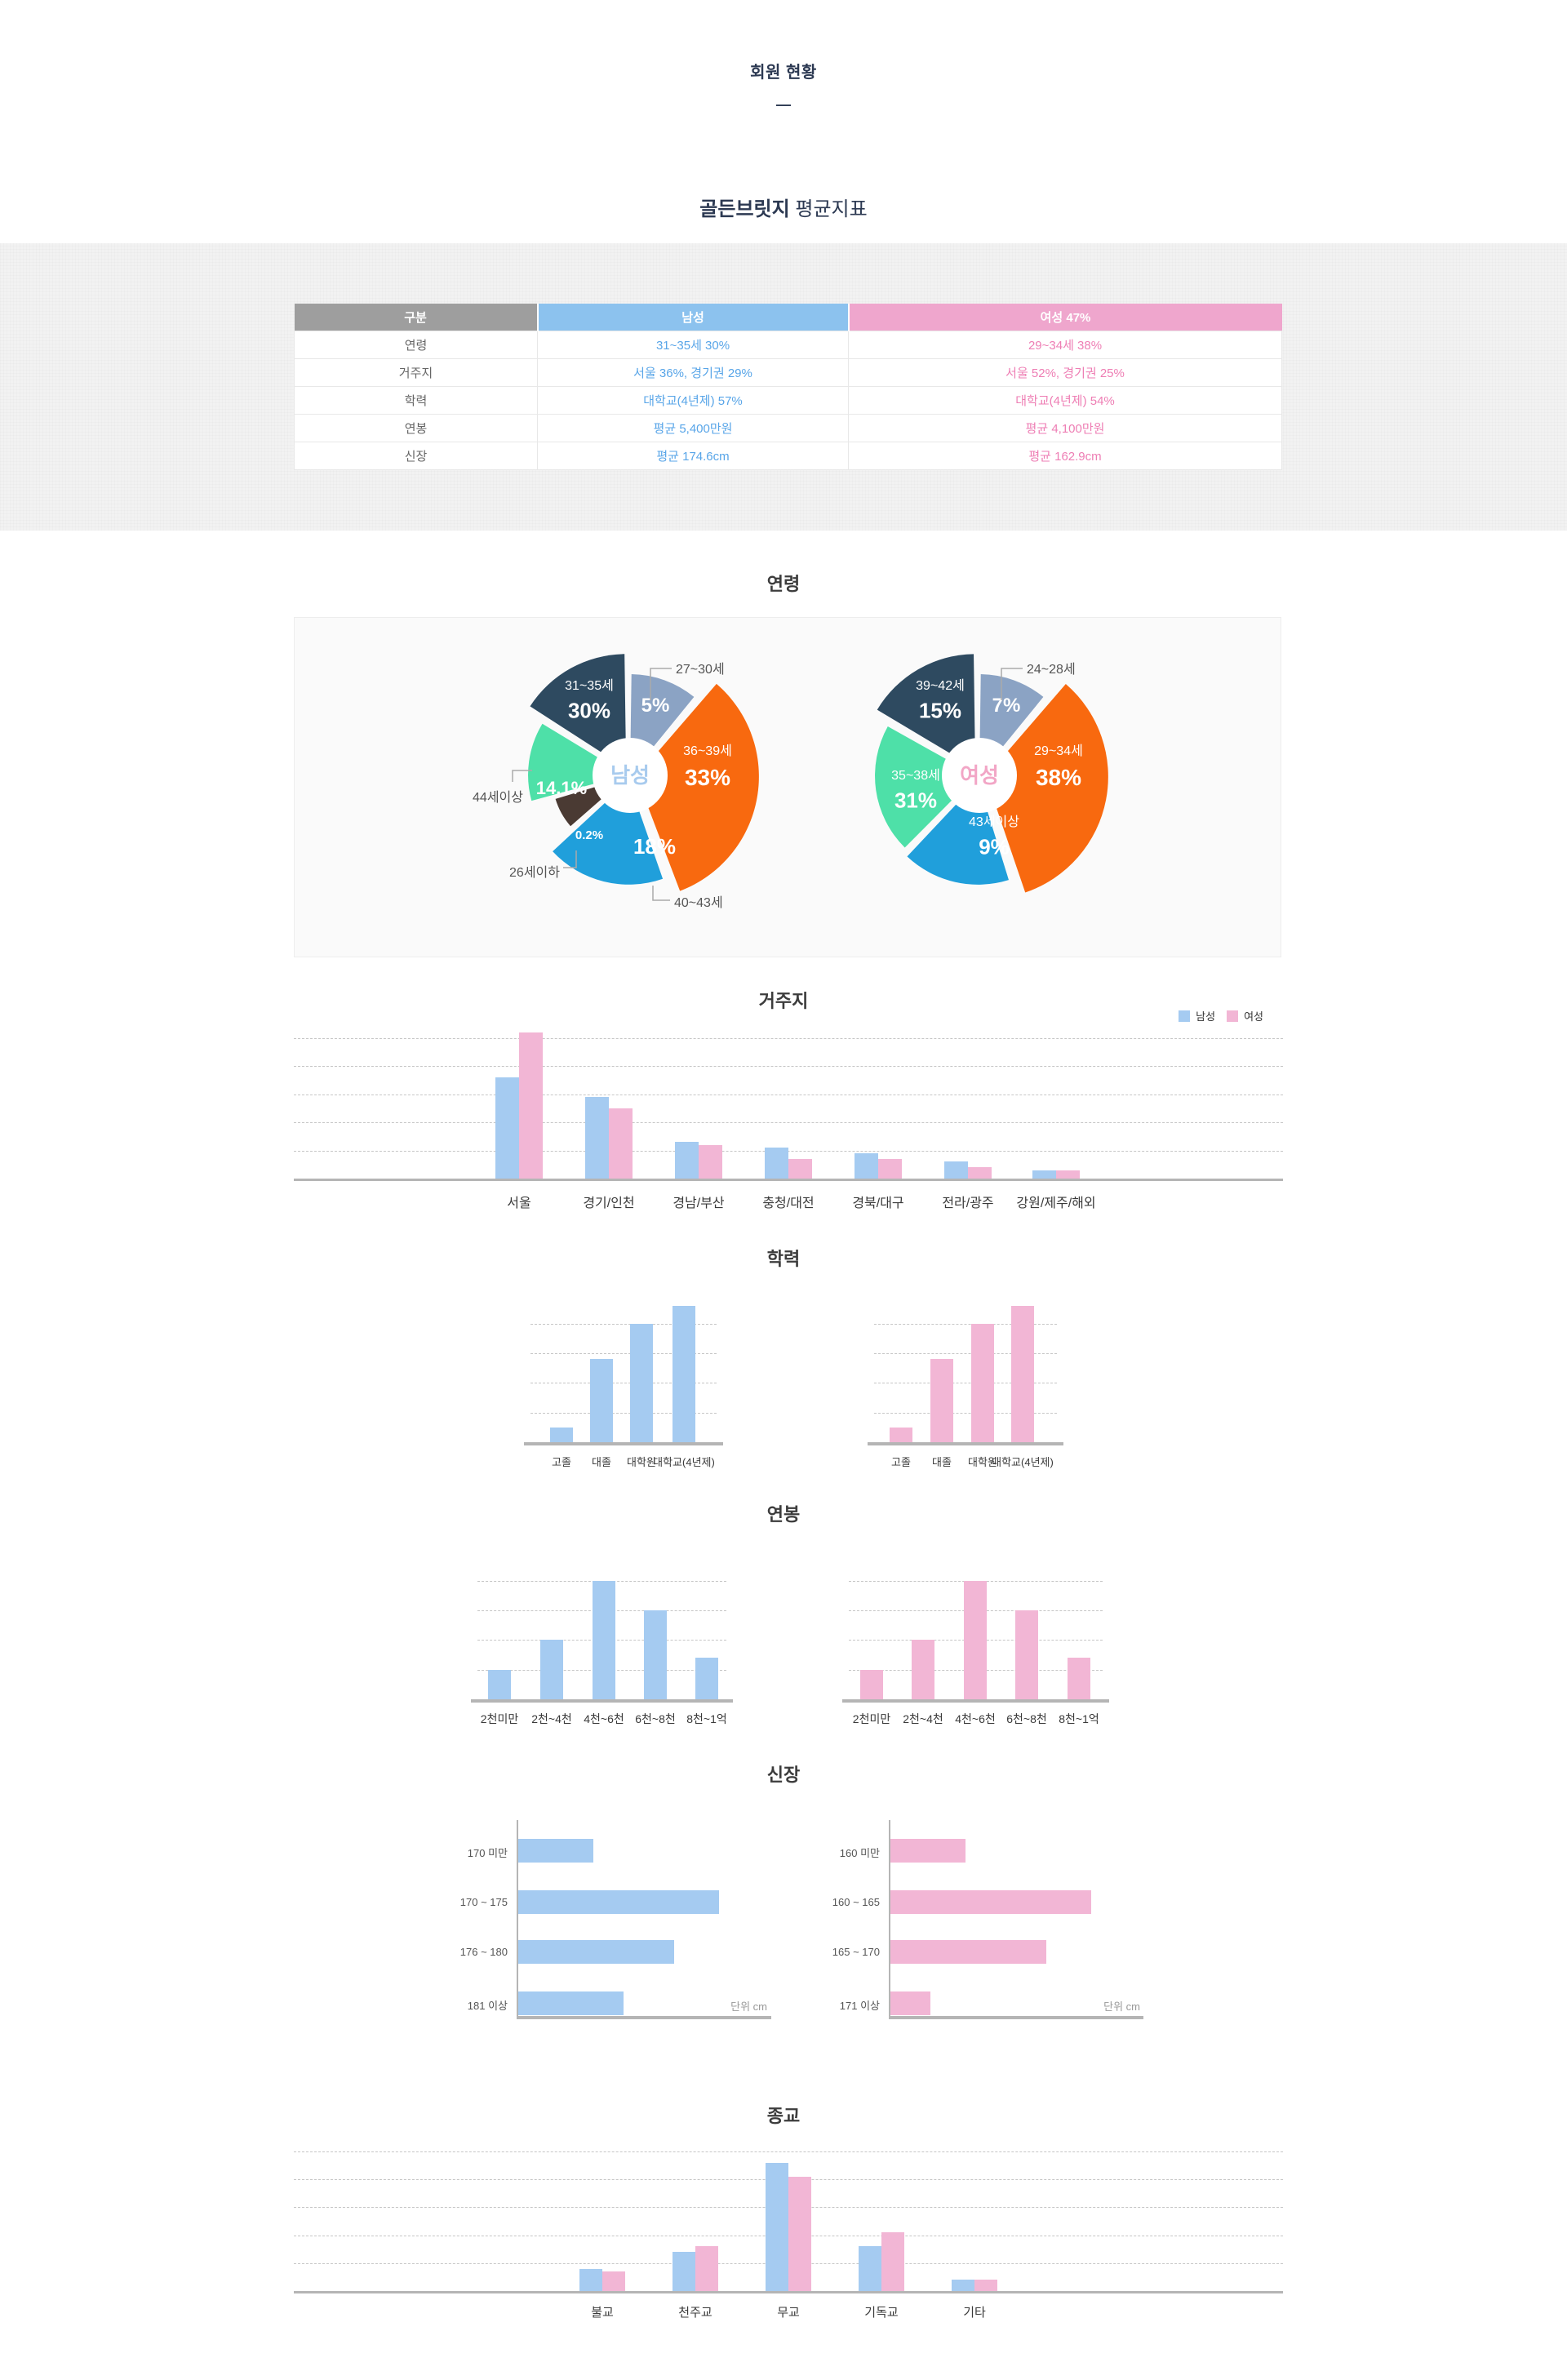 The height and width of the screenshot is (2380, 1567). I want to click on y-axis, so click(517, 1918).